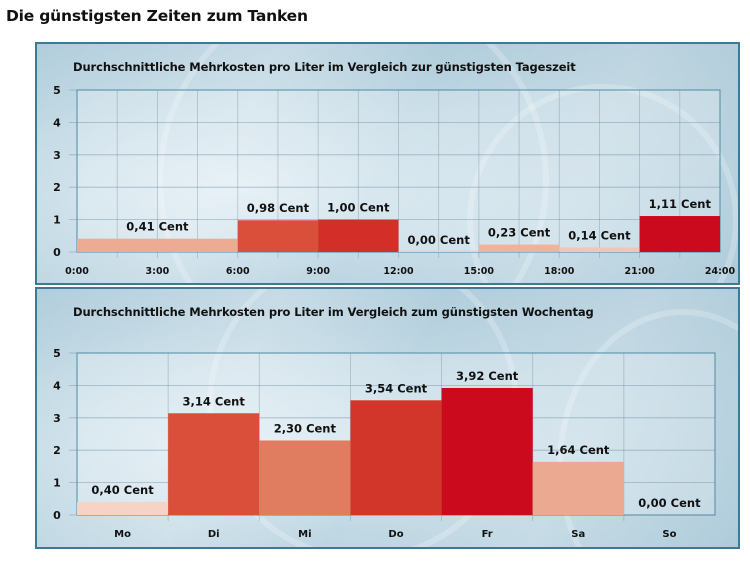 The height and width of the screenshot is (562, 750). I want to click on x-tick-label: 3:00, so click(158, 271).